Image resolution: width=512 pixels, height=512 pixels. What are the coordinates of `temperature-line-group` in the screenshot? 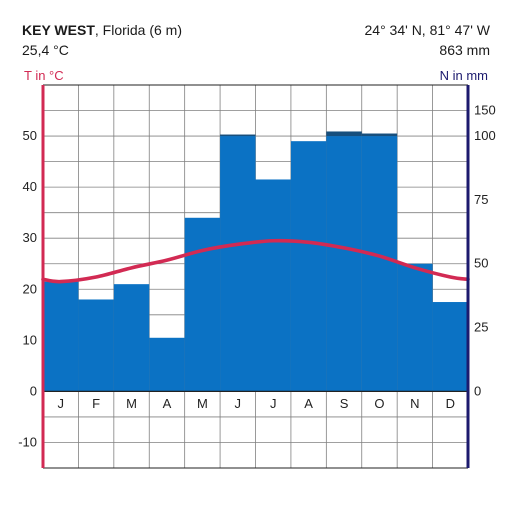 It's located at (255, 261).